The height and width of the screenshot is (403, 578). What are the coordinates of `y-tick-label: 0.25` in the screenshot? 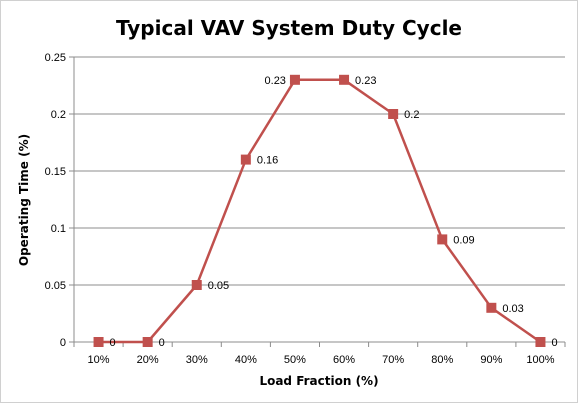 It's located at (55, 58).